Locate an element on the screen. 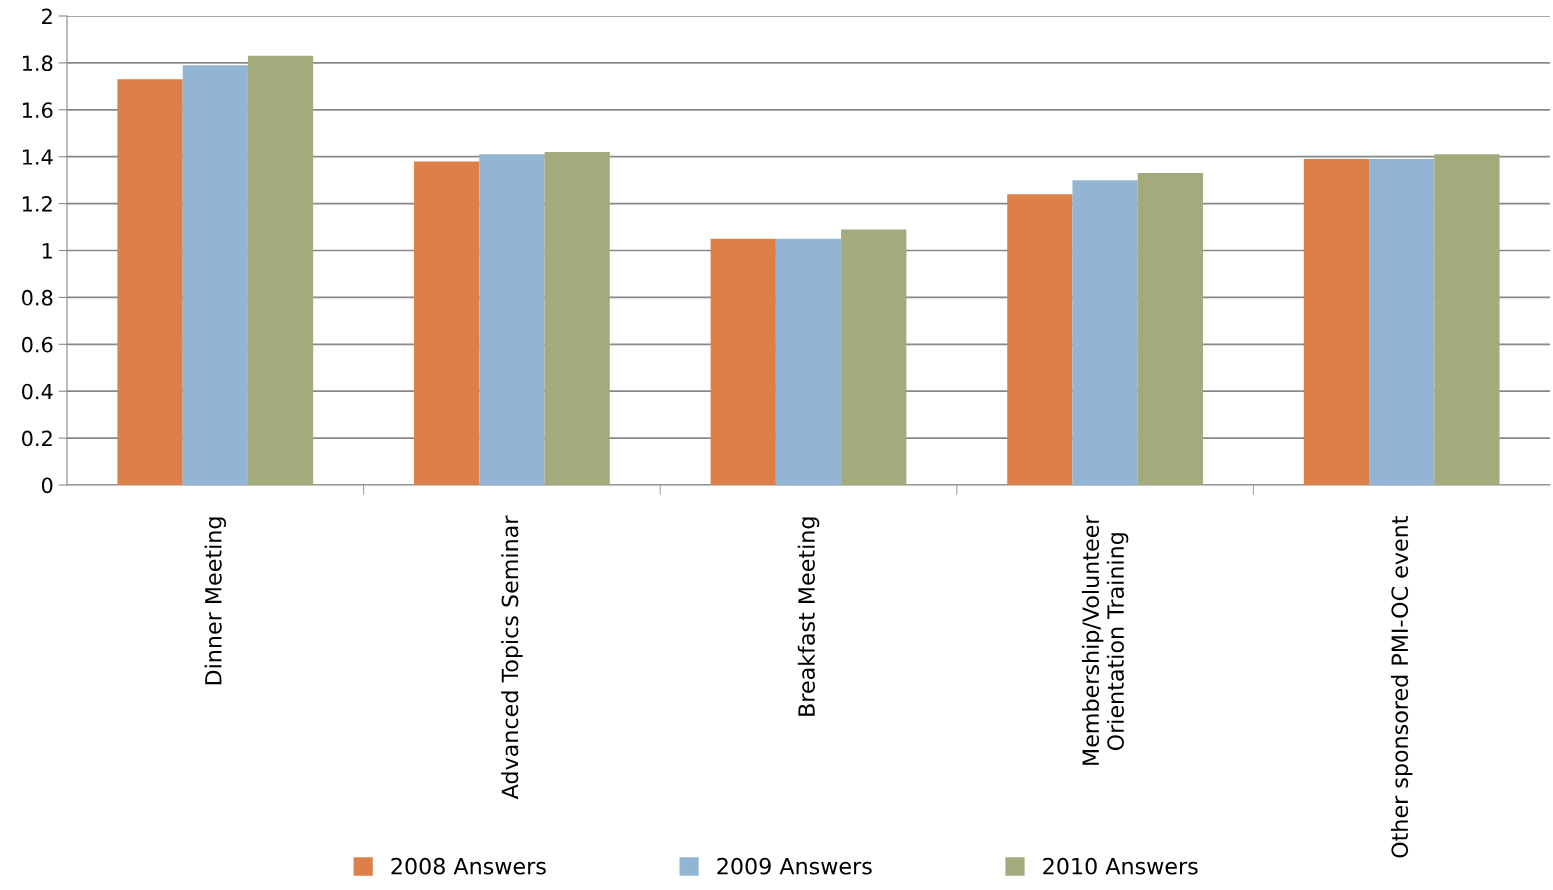 The image size is (1553, 890). legend-label: 2010 Answers is located at coordinates (1120, 866).